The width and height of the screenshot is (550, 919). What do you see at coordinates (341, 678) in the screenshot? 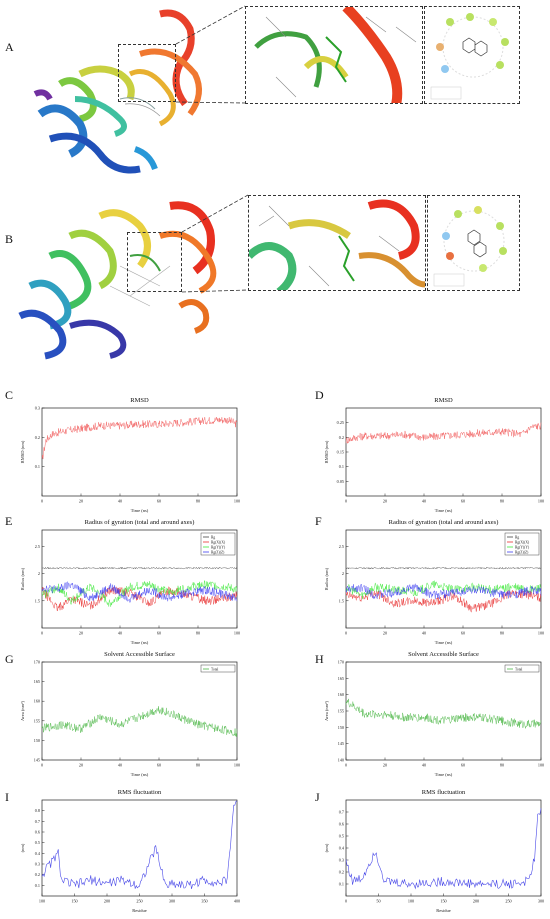
I see `y-tick-label: 165` at bounding box center [341, 678].